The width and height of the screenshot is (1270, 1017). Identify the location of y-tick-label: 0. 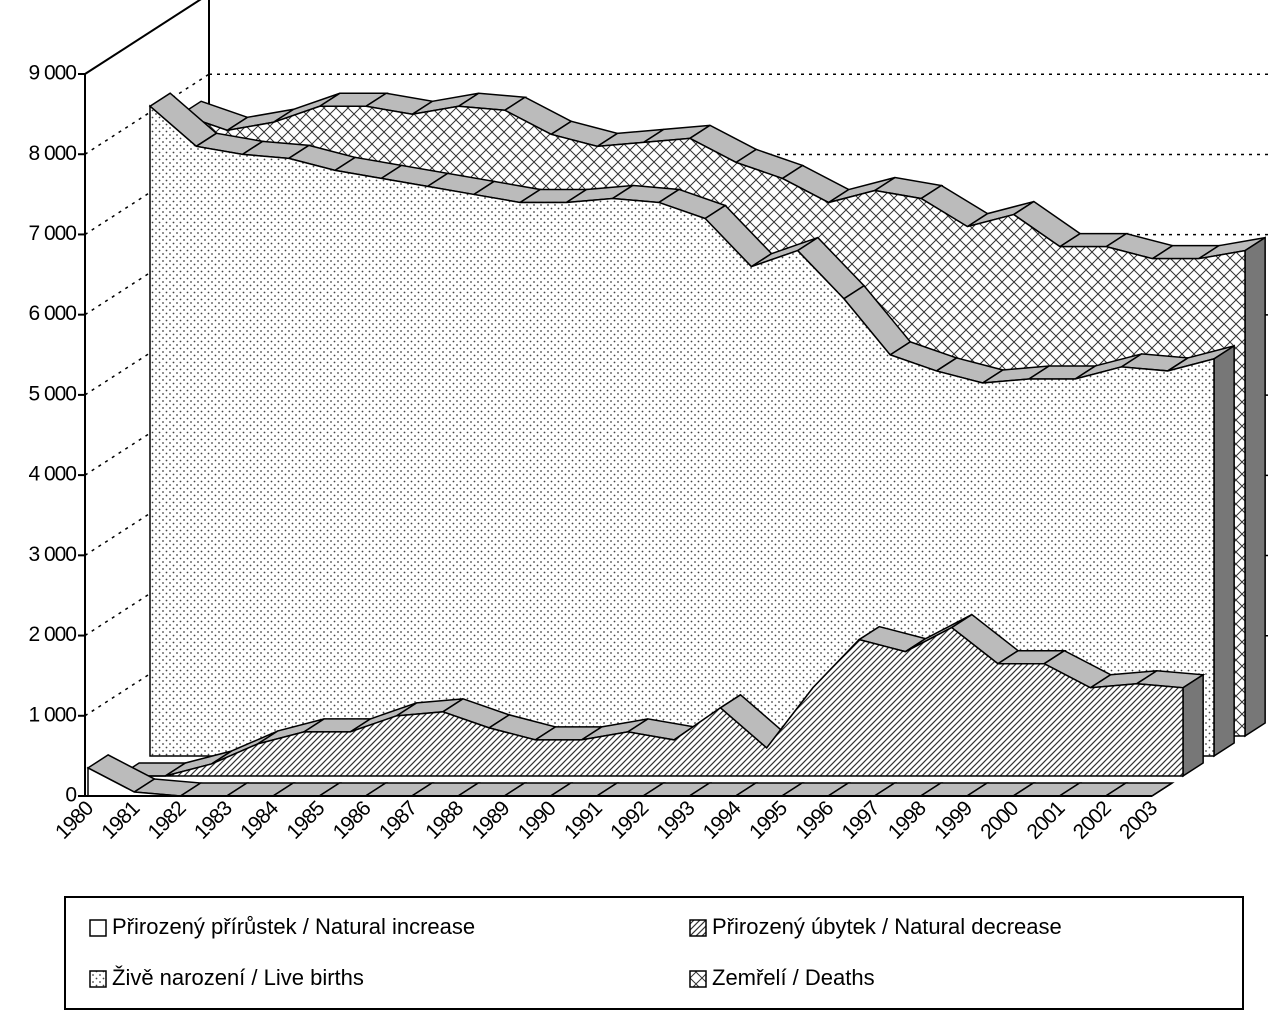
(70, 795).